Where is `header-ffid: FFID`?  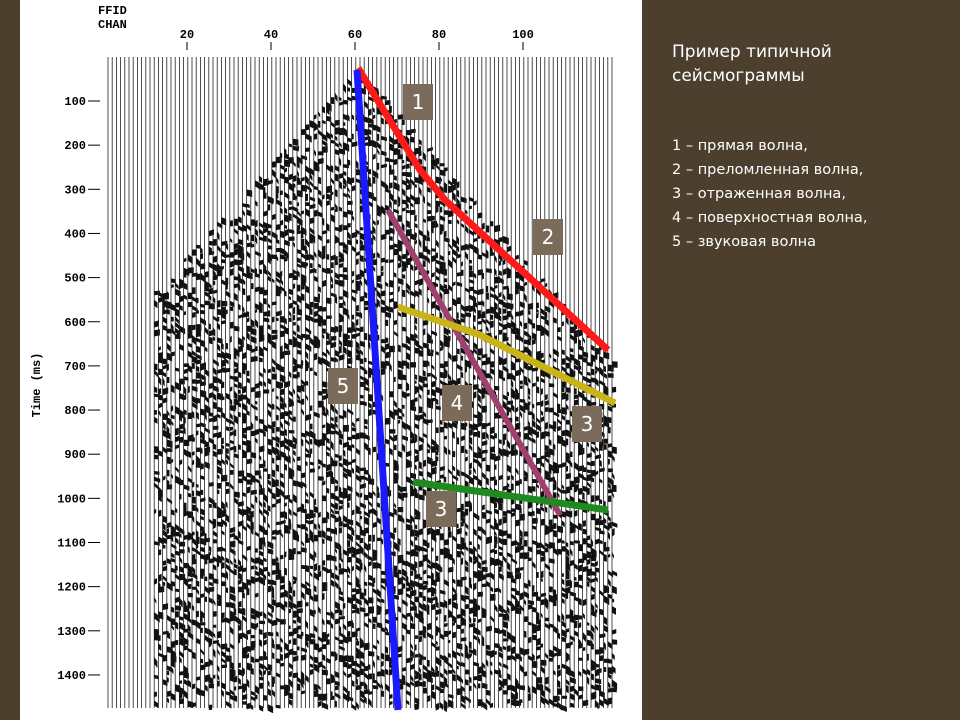 header-ffid: FFID is located at coordinates (112, 11).